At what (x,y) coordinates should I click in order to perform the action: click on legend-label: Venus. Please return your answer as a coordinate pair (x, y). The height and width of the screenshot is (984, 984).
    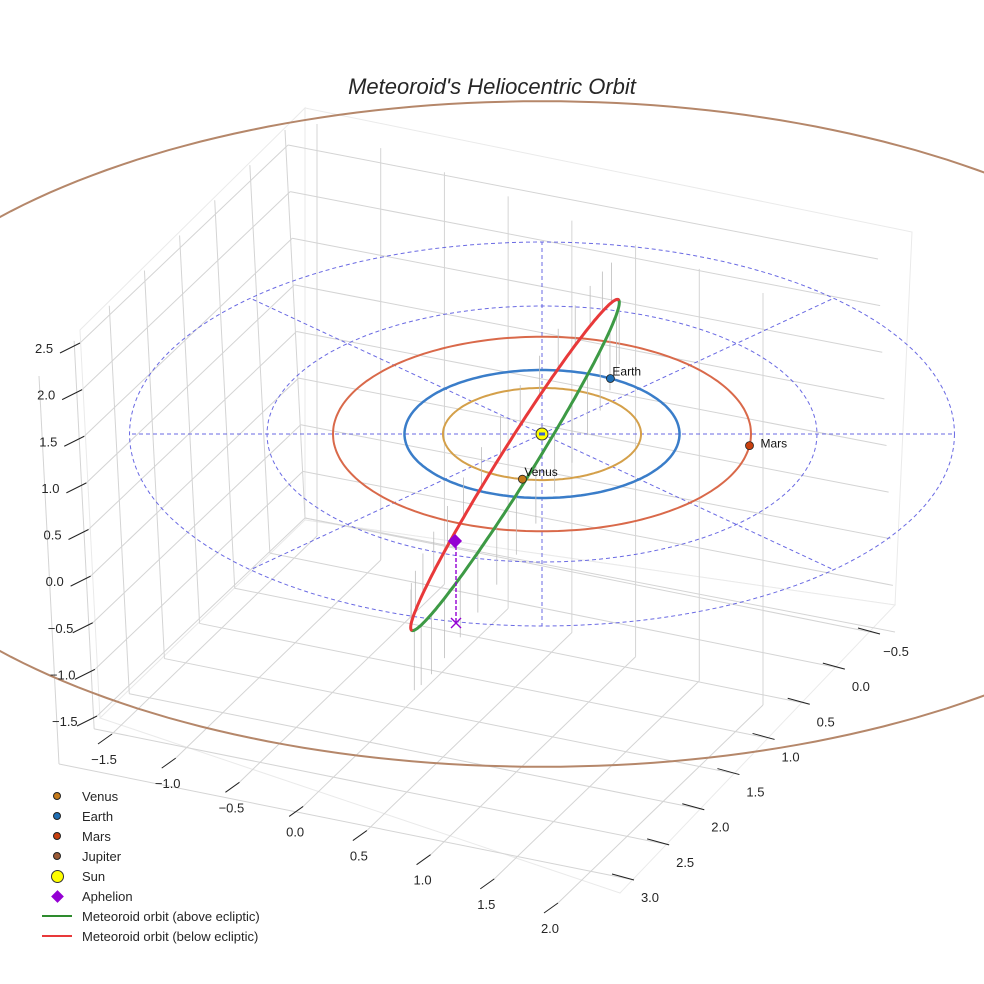
    Looking at the image, I should click on (100, 796).